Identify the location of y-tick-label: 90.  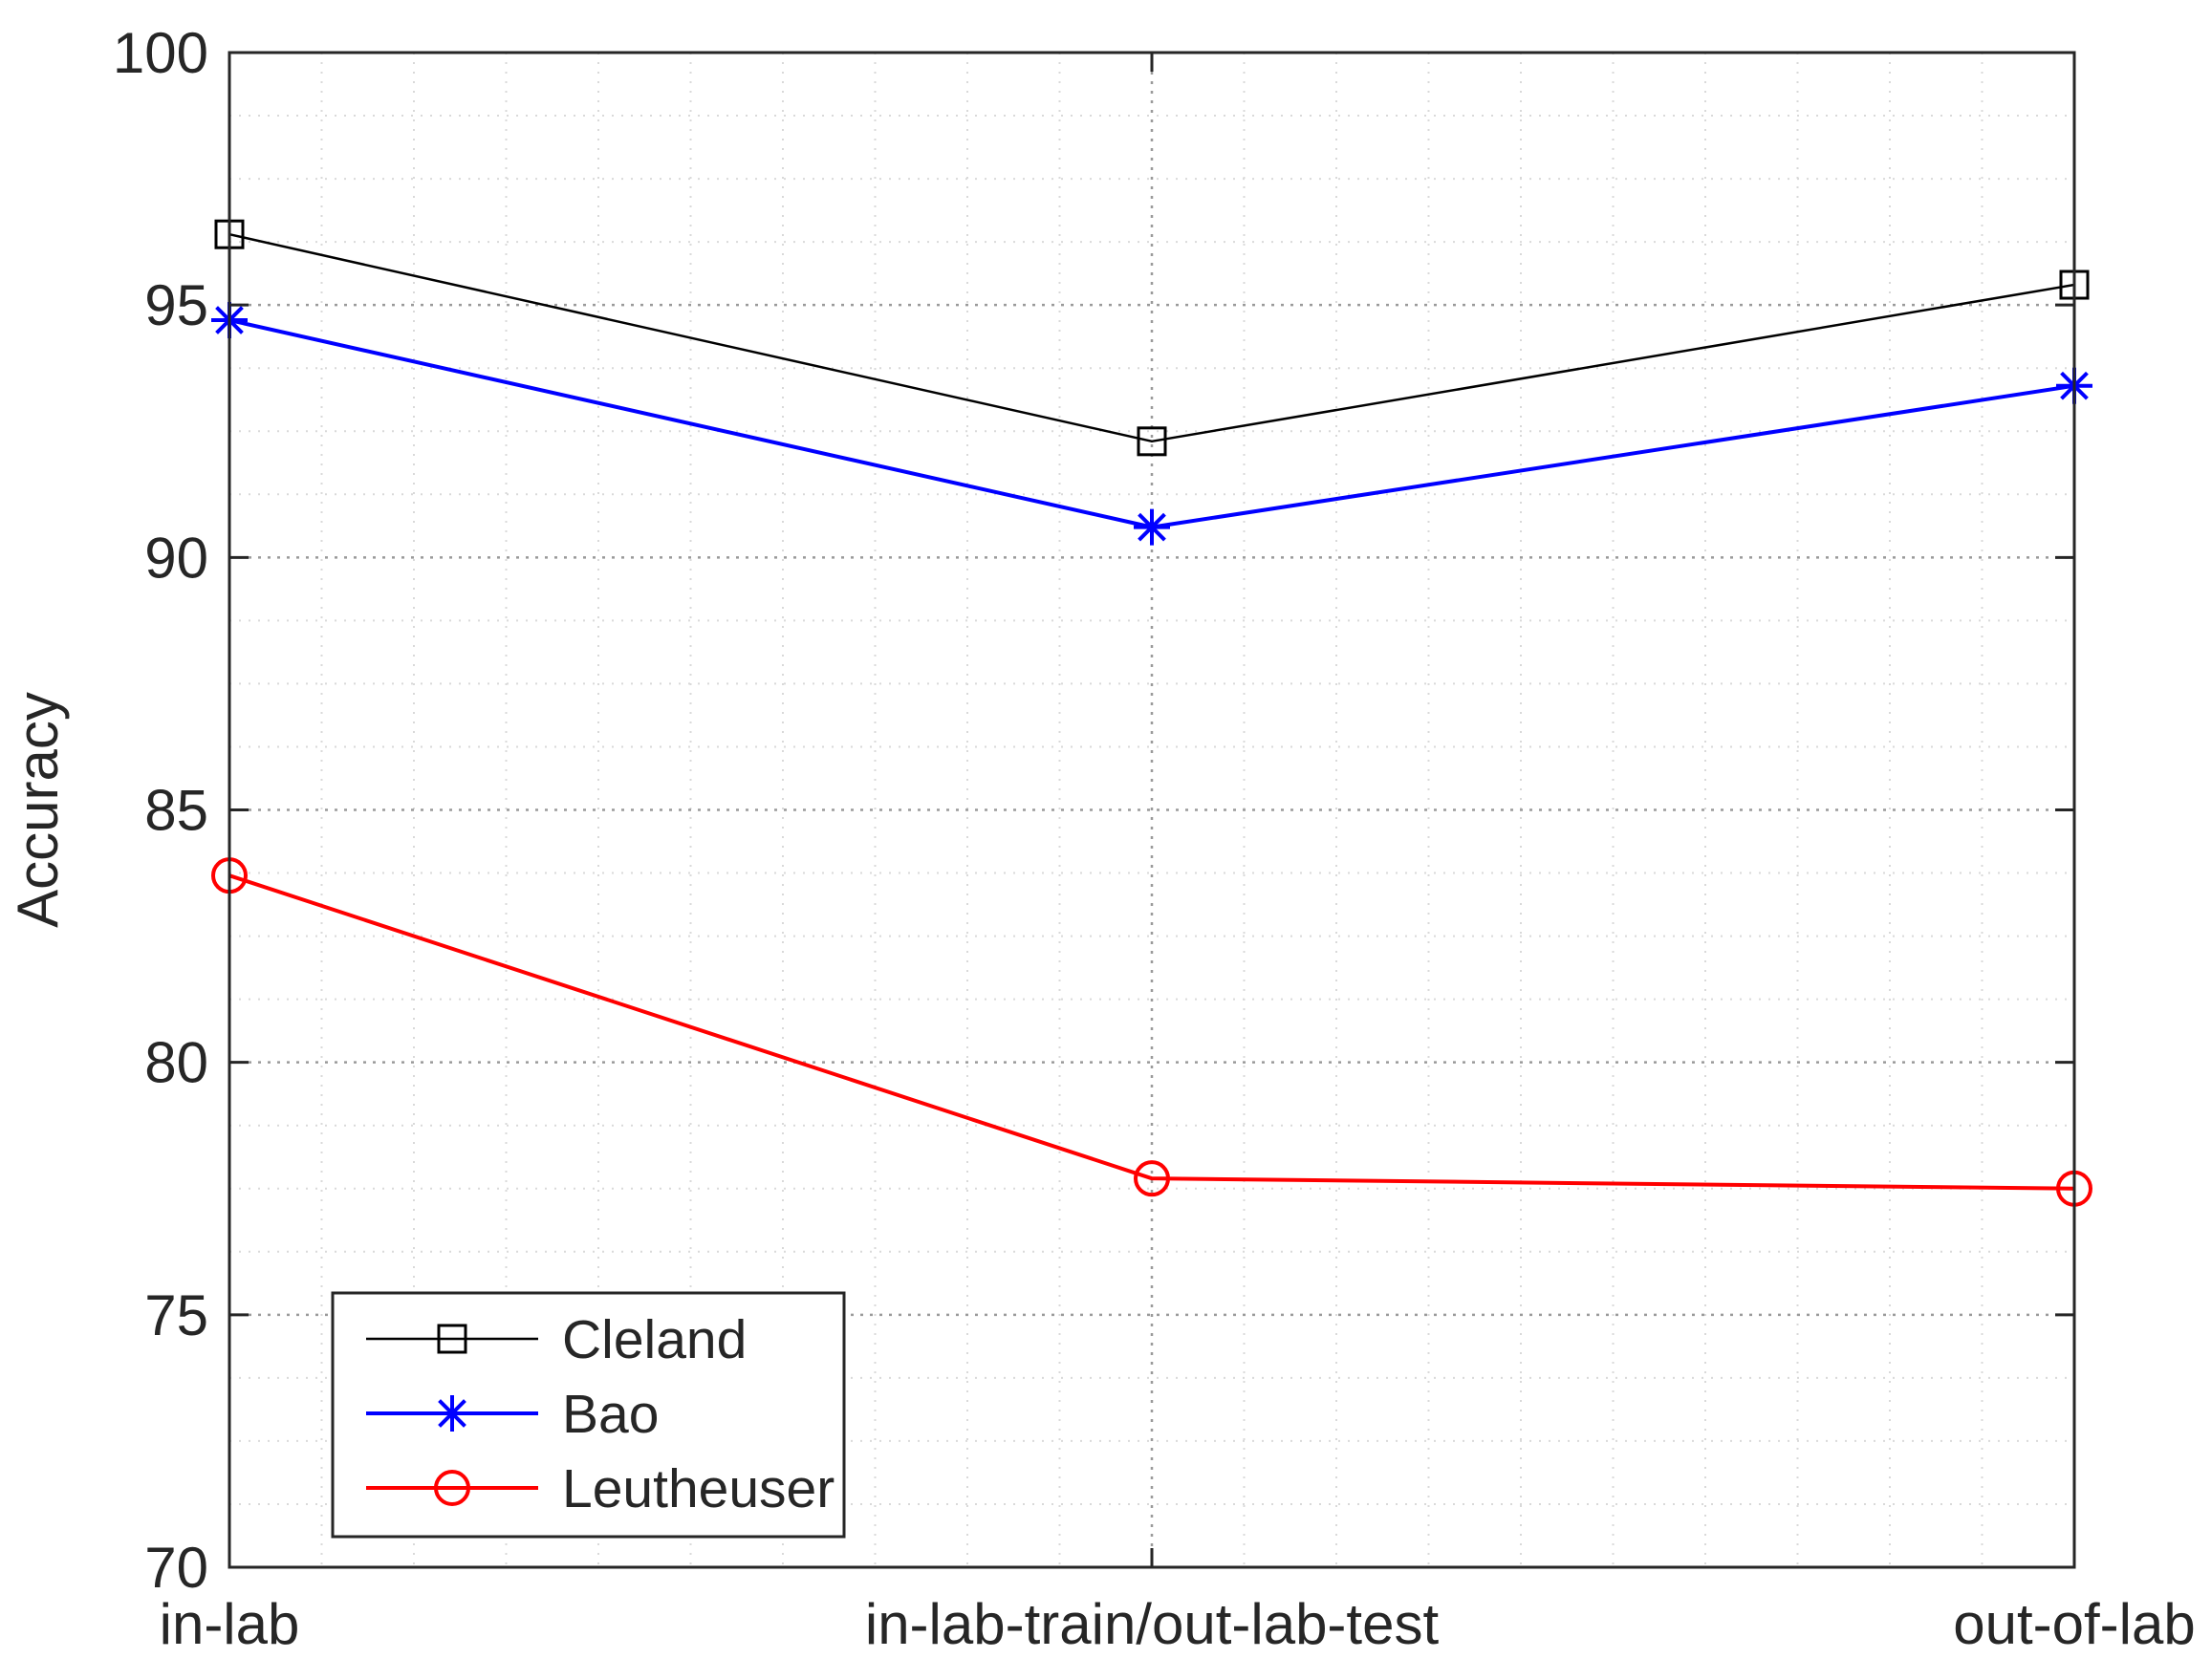
(176, 558).